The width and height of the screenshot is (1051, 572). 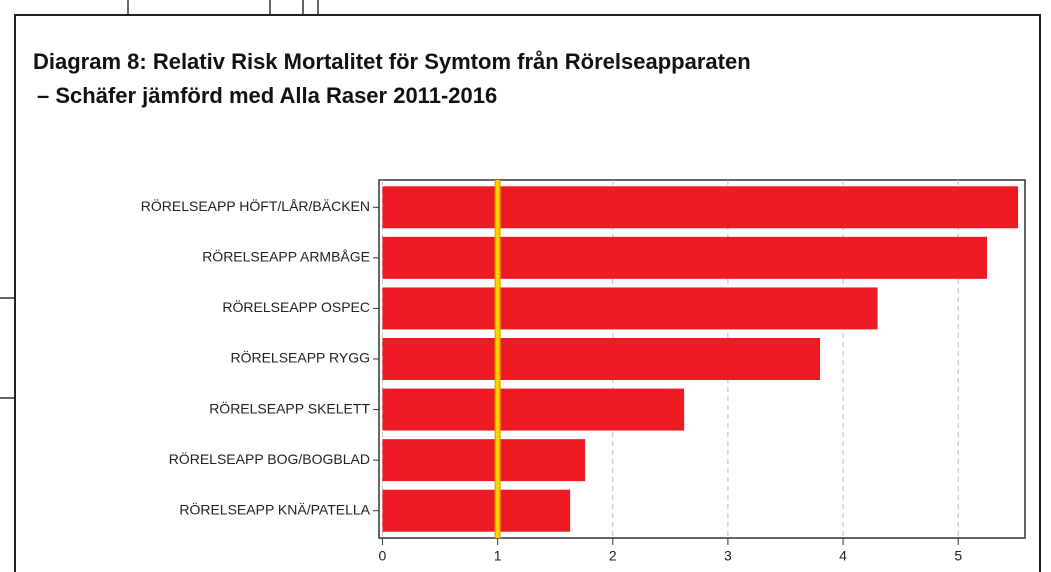 I want to click on y-tick-label: RÖRELSEAPP RYGG, so click(x=300, y=357).